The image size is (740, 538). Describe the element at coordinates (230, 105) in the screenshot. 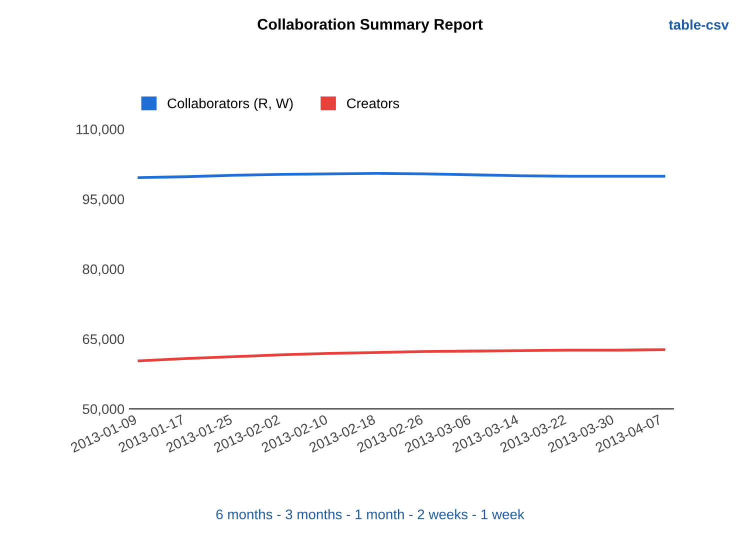

I see `legend-label: Collaborators (R, W)` at that location.